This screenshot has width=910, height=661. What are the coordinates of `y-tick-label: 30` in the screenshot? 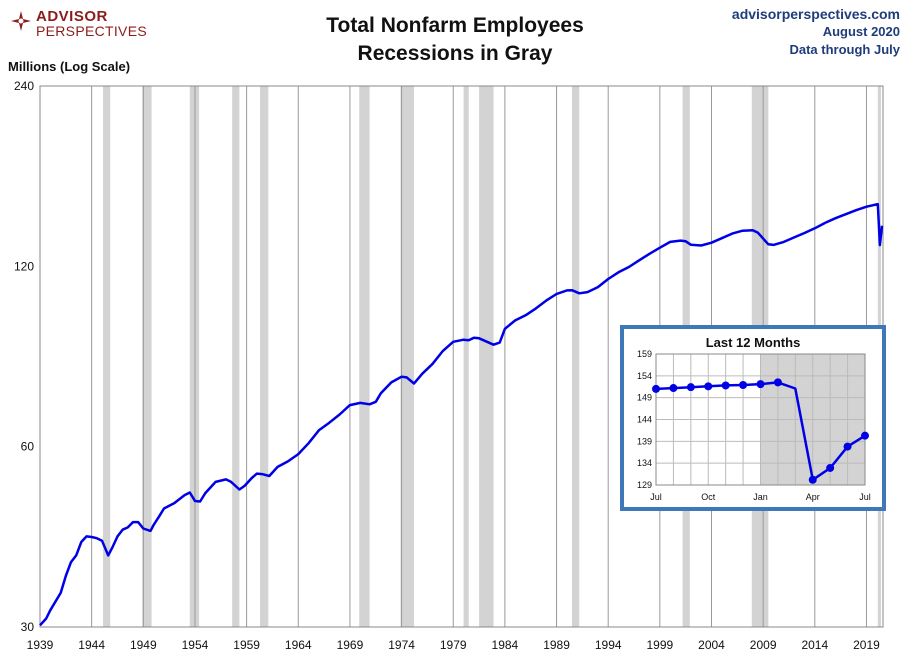 It's located at (28, 627).